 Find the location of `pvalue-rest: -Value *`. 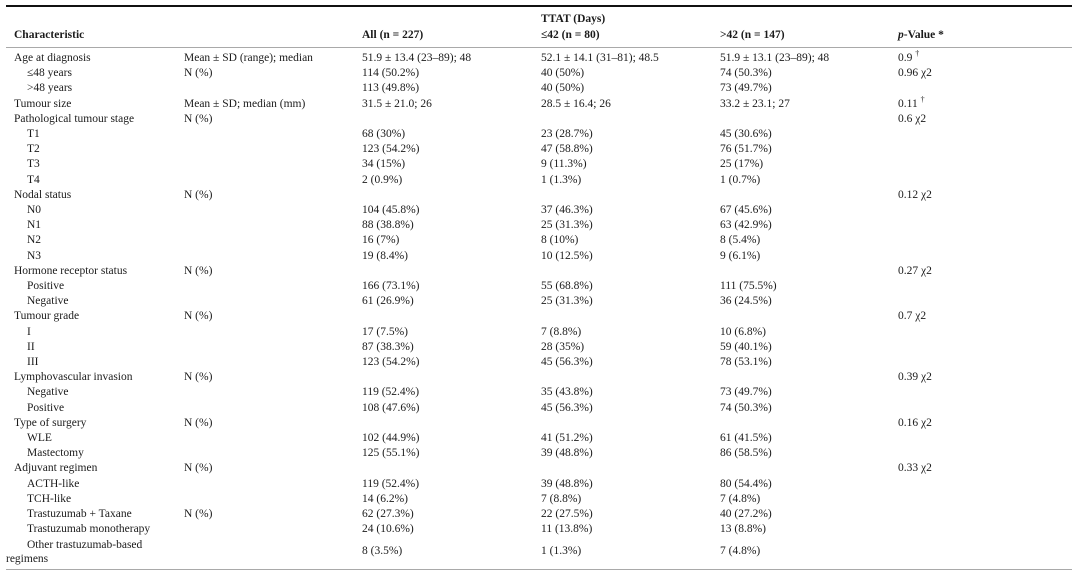

pvalue-rest: -Value * is located at coordinates (923, 35).